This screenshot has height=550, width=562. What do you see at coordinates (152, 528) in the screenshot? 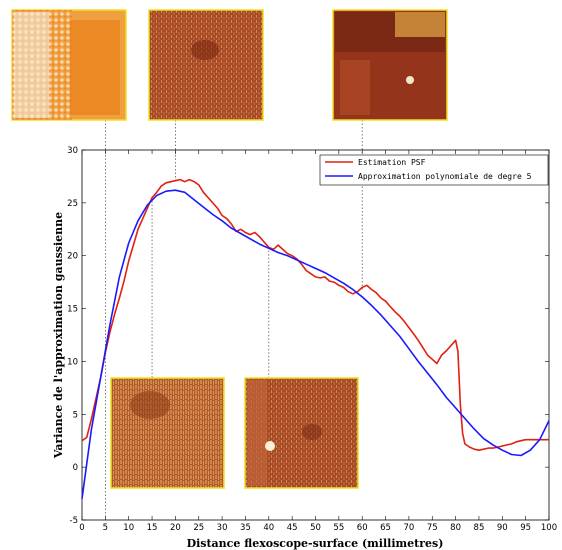
I see `x-tick-label: 15` at bounding box center [152, 528].